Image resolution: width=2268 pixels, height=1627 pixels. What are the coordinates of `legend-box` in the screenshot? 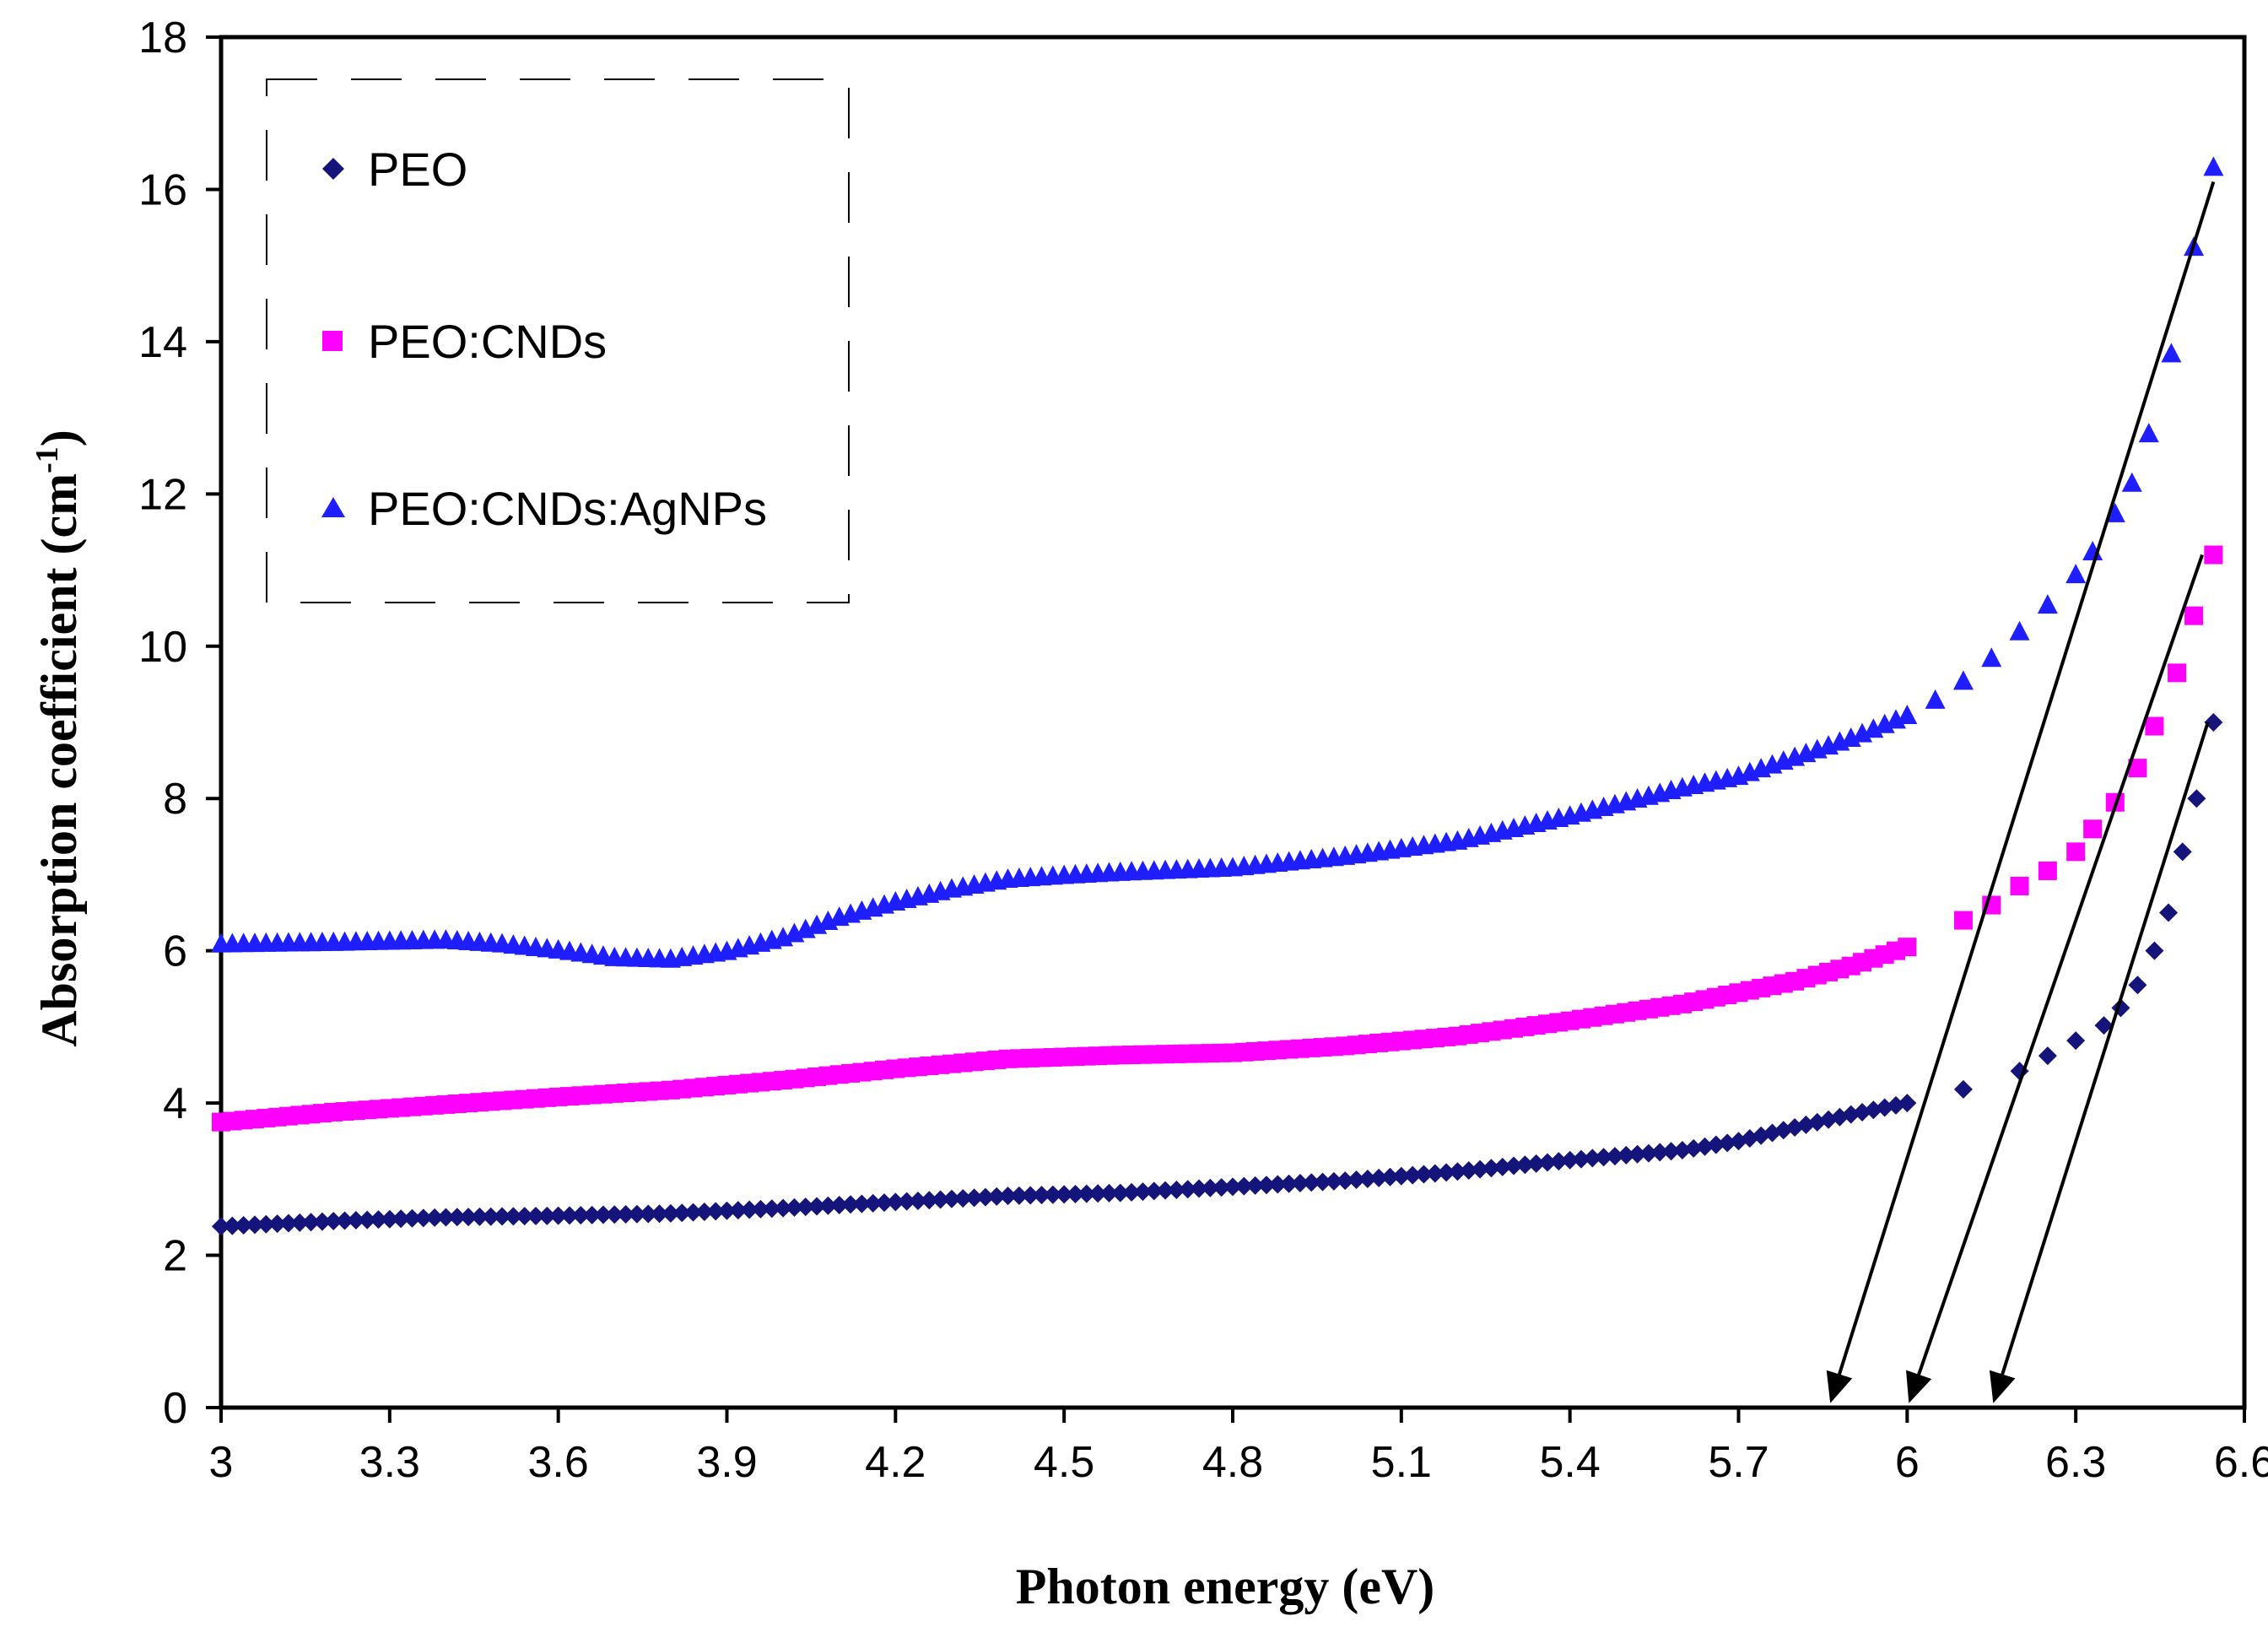 It's located at (558, 340).